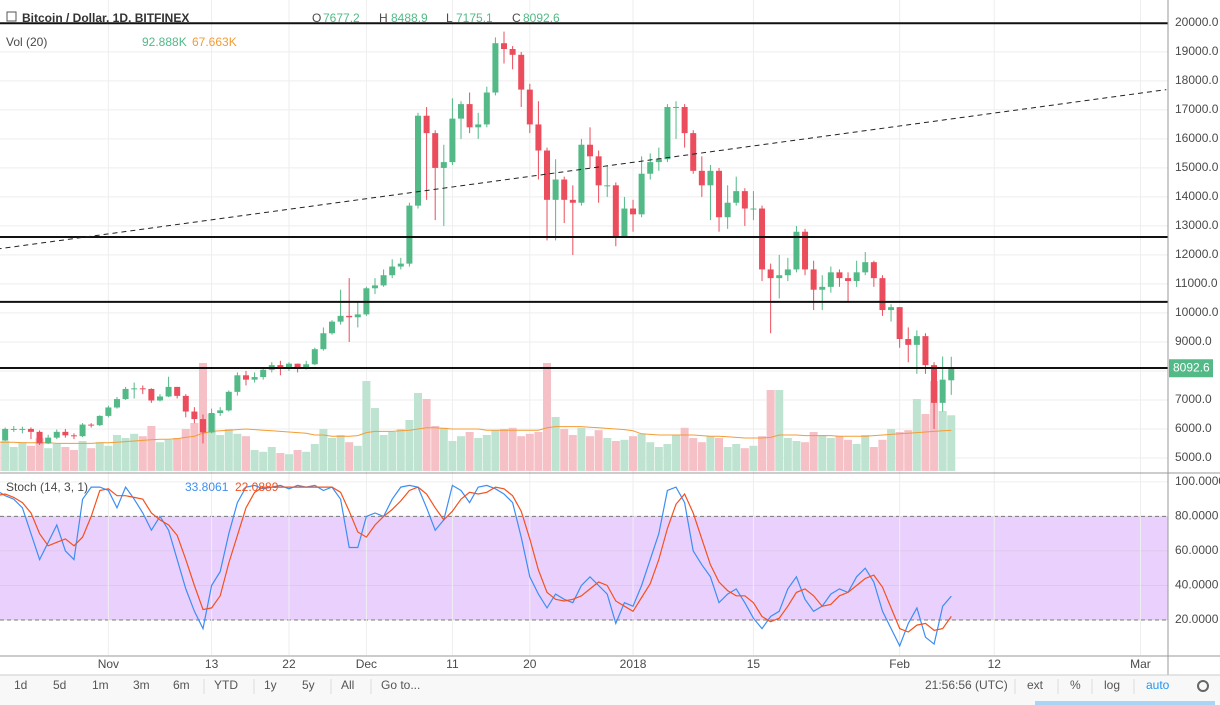 The width and height of the screenshot is (1220, 705). I want to click on x-tick-label: 2018, so click(633, 664).